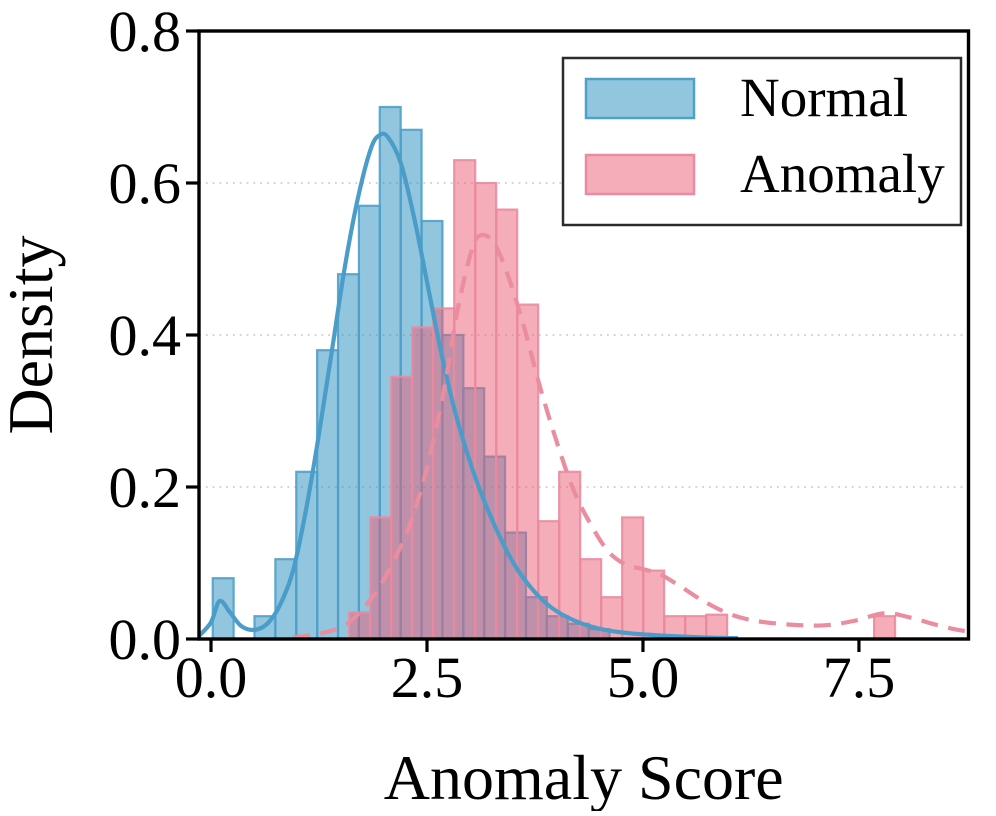 Image resolution: width=996 pixels, height=816 pixels. What do you see at coordinates (824, 97) in the screenshot?
I see `legend-label-normal: Normal` at bounding box center [824, 97].